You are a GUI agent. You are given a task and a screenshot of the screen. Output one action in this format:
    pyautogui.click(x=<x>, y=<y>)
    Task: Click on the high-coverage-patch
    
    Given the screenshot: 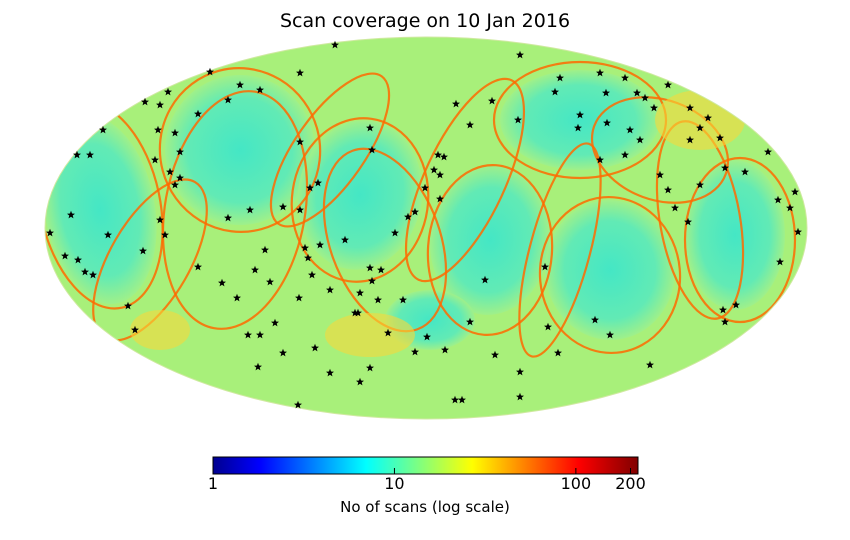 What is the action you would take?
    pyautogui.click(x=370, y=335)
    